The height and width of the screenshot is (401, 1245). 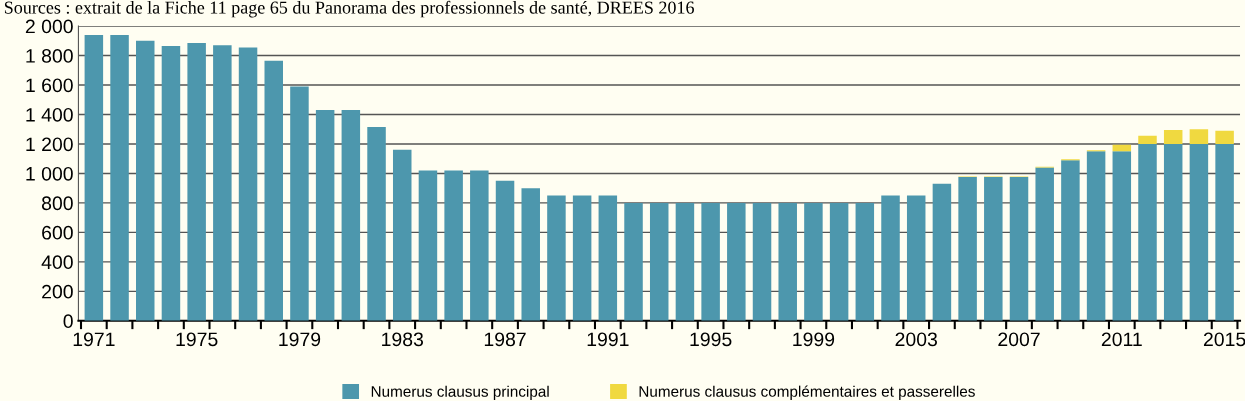 What do you see at coordinates (1121, 339) in the screenshot?
I see `x-tick-label: 2011` at bounding box center [1121, 339].